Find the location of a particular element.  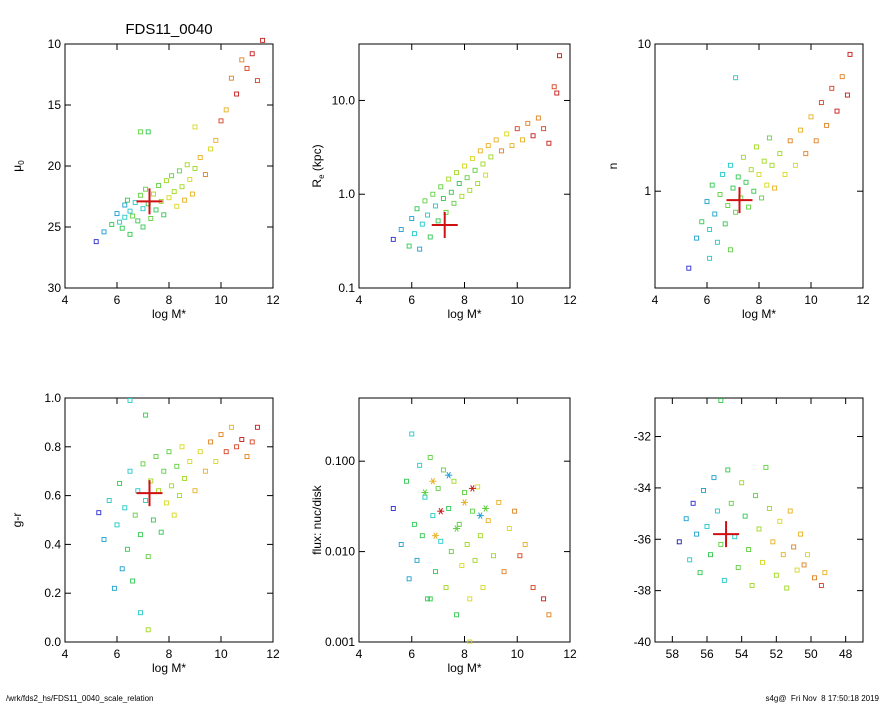

highlight-cross is located at coordinates (444, 224).